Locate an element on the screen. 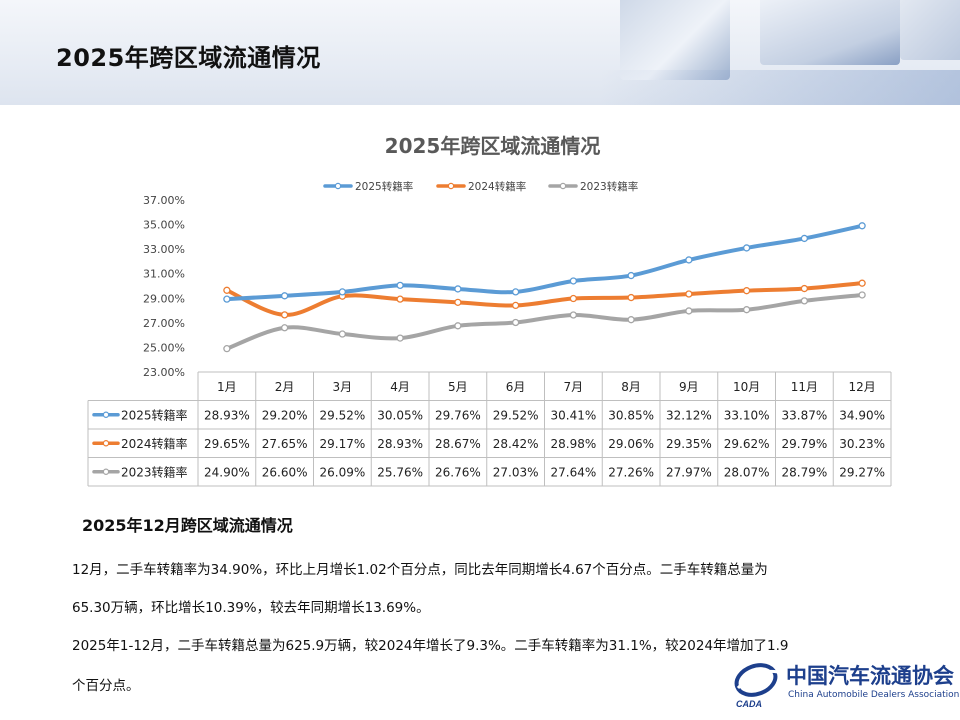 This screenshot has width=960, height=720. x-tick-label: 3月 is located at coordinates (343, 387).